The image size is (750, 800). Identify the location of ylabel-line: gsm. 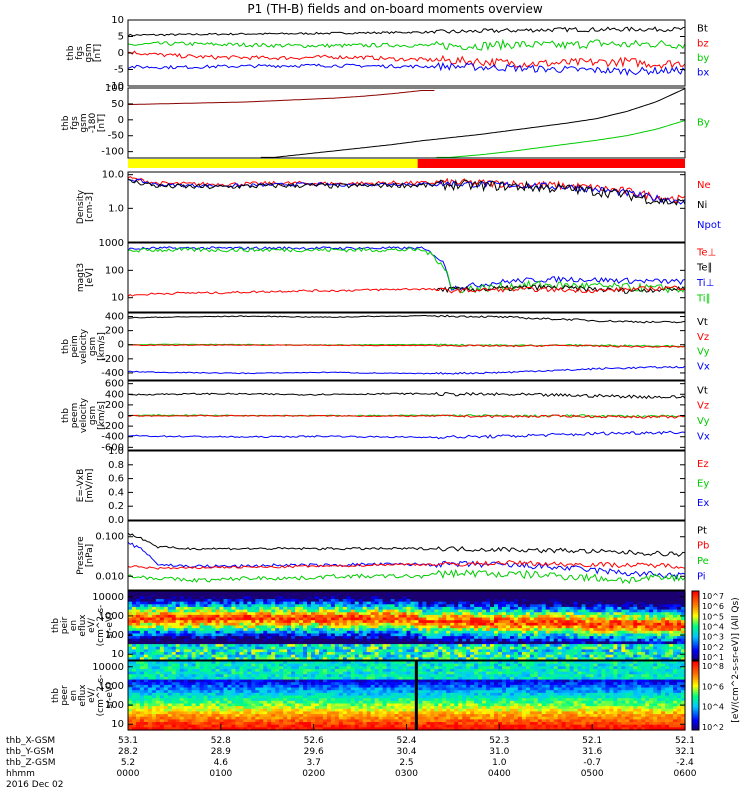
(93, 415).